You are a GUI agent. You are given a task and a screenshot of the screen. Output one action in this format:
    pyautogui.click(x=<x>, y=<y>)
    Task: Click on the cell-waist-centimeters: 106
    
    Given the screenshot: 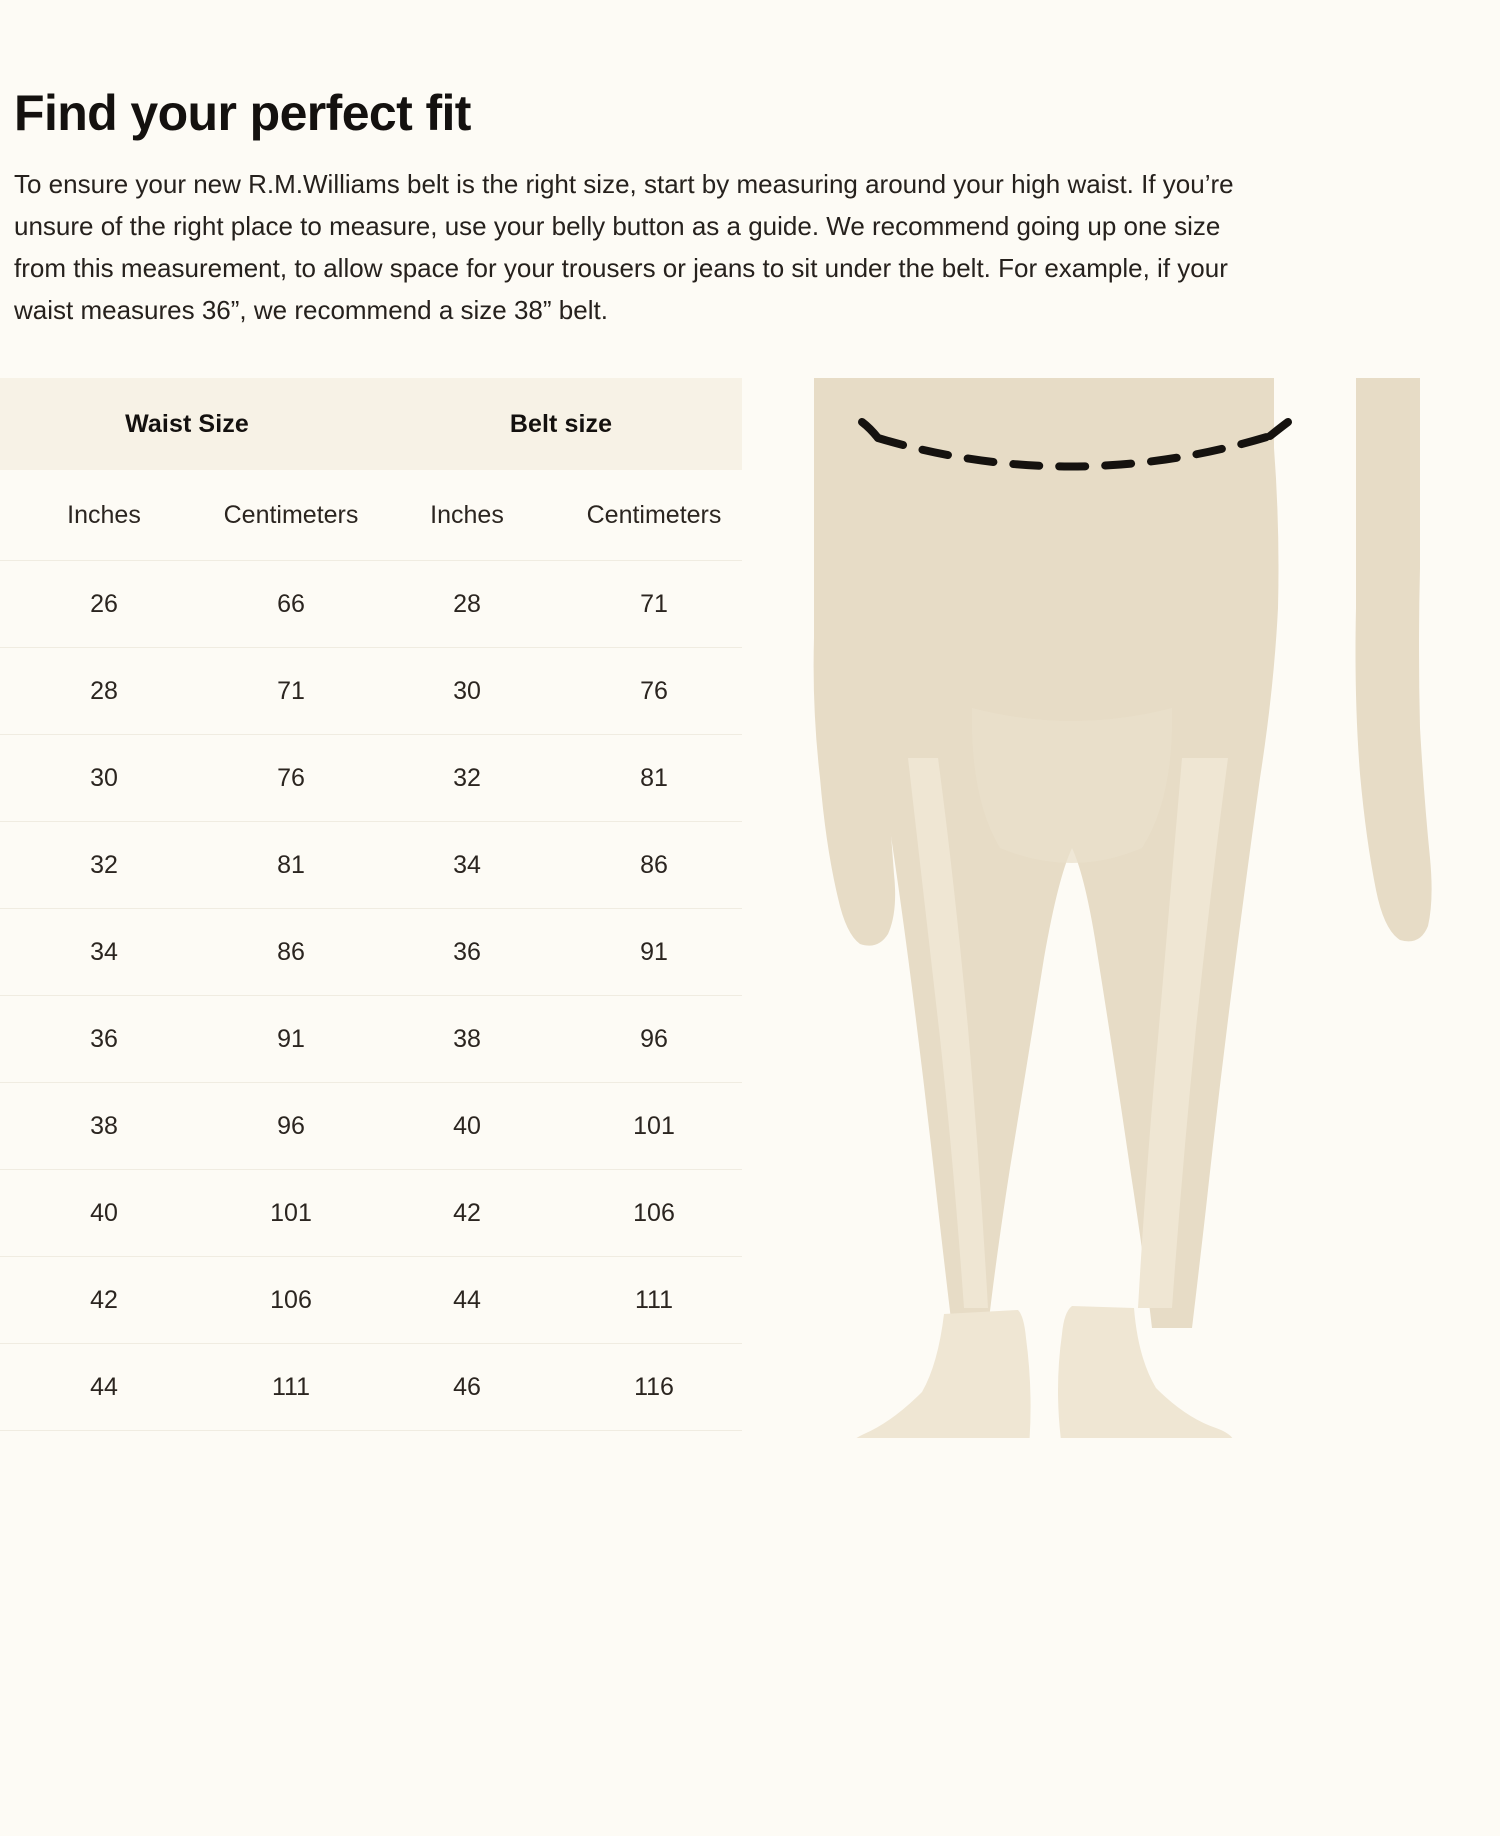 What is the action you would take?
    pyautogui.click(x=291, y=1299)
    